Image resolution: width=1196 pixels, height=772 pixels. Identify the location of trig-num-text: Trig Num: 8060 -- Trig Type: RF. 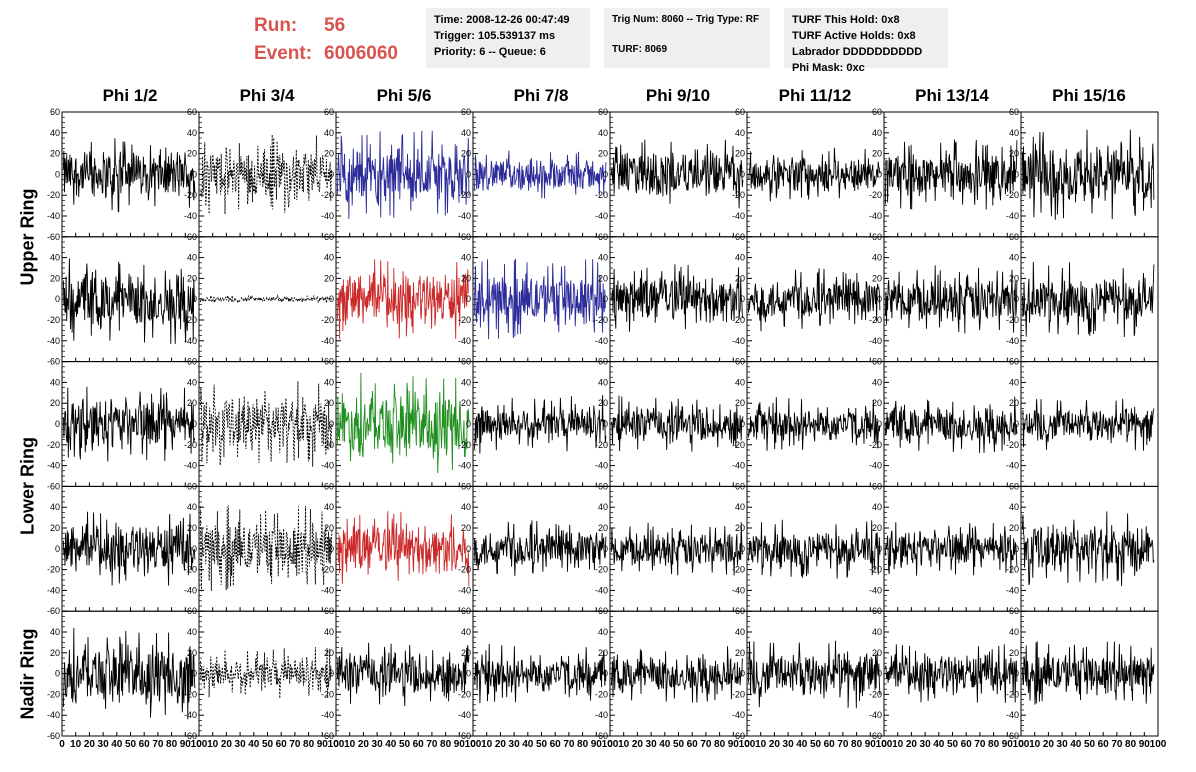
(686, 19).